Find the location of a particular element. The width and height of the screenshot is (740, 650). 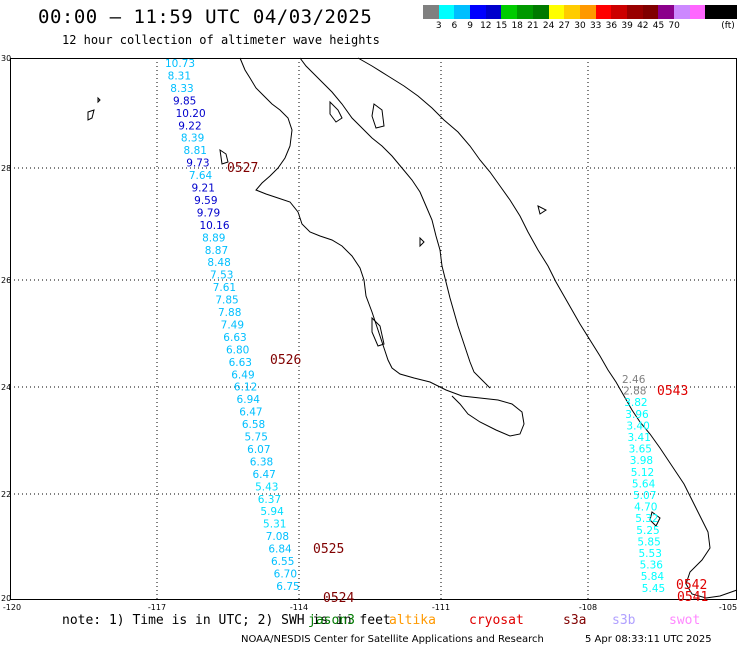

lon-tick-117: -117 is located at coordinates (157, 607).